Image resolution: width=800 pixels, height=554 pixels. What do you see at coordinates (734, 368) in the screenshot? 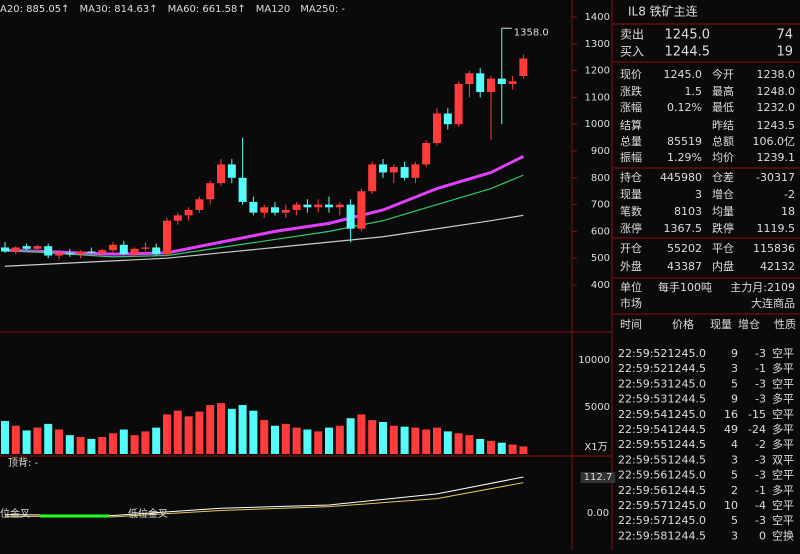
I see `trade-volume: 3` at bounding box center [734, 368].